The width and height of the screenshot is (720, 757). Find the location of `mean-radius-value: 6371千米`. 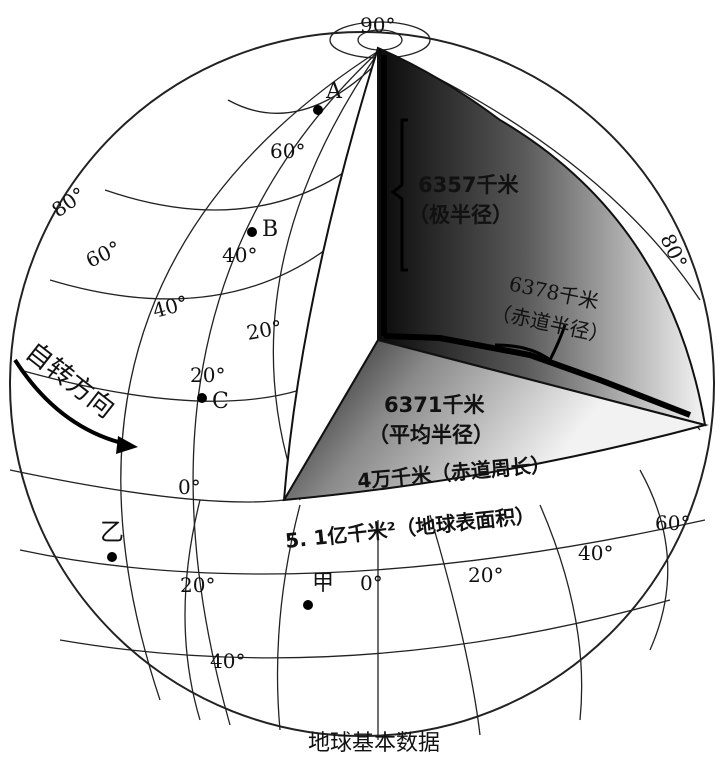

mean-radius-value: 6371千米 is located at coordinates (434, 405).